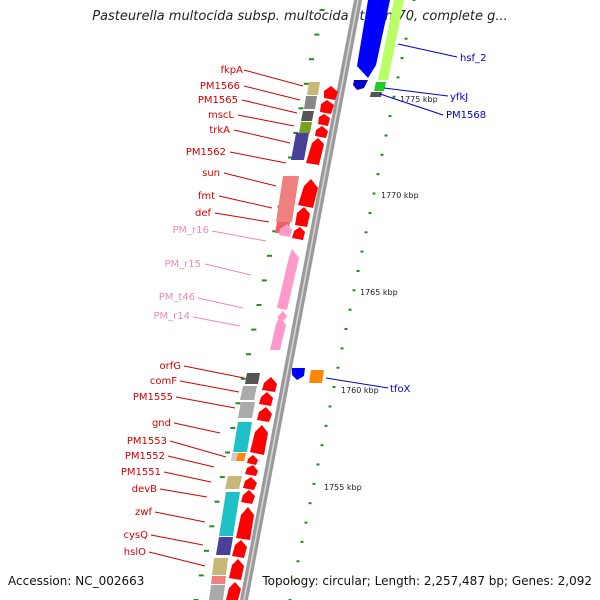 The width and height of the screenshot is (600, 600). What do you see at coordinates (266, 399) in the screenshot?
I see `gene-arrow-comF` at bounding box center [266, 399].